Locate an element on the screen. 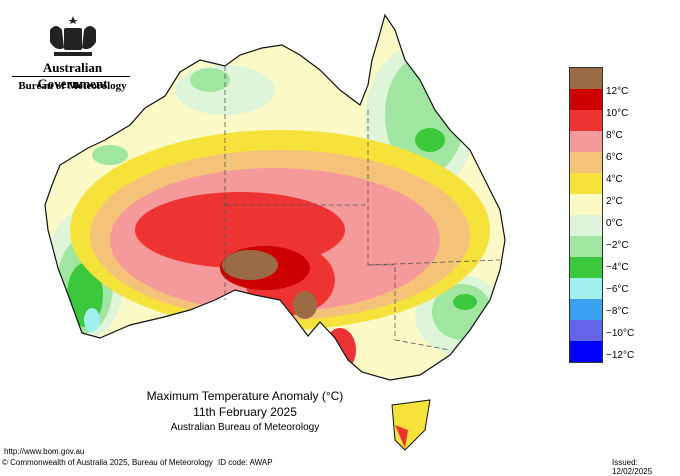 The width and height of the screenshot is (680, 476). legend-label: 4°C is located at coordinates (614, 179).